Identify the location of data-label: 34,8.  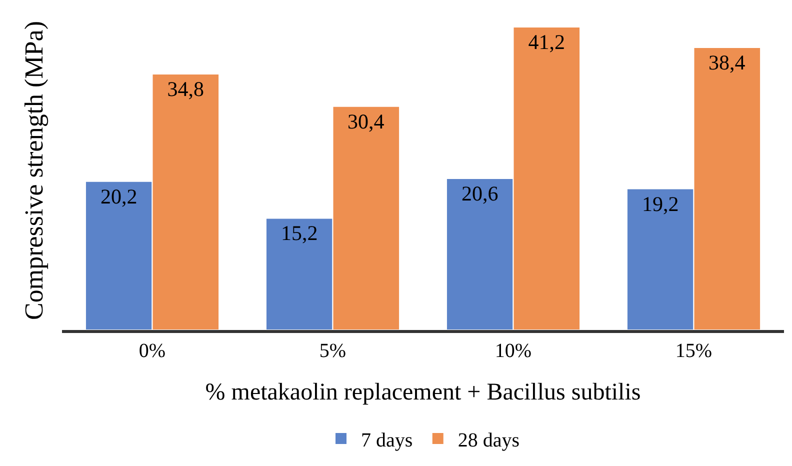
(185, 89).